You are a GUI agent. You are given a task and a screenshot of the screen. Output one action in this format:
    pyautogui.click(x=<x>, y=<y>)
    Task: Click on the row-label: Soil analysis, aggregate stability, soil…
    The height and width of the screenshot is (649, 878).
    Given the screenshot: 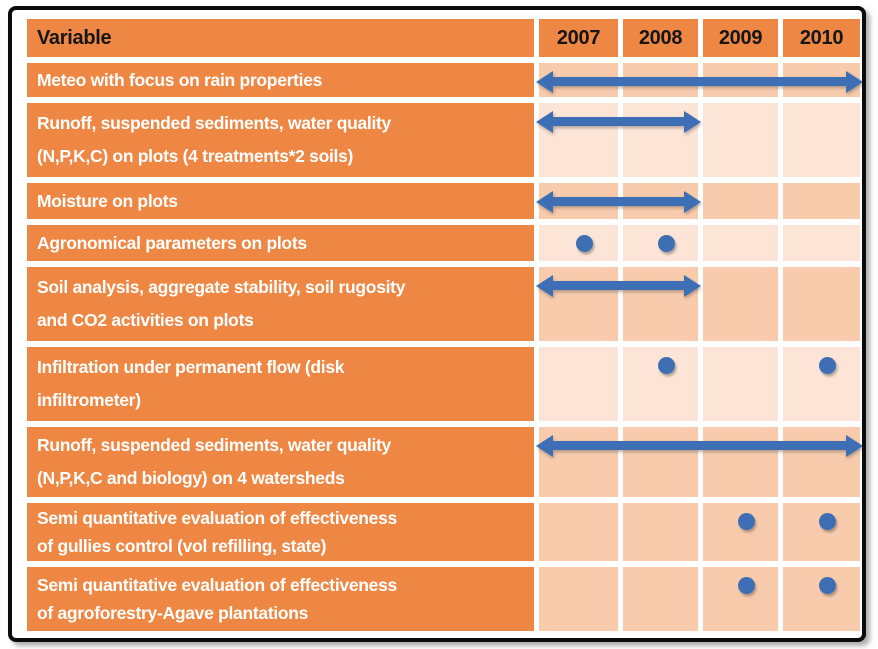 What is the action you would take?
    pyautogui.click(x=280, y=304)
    